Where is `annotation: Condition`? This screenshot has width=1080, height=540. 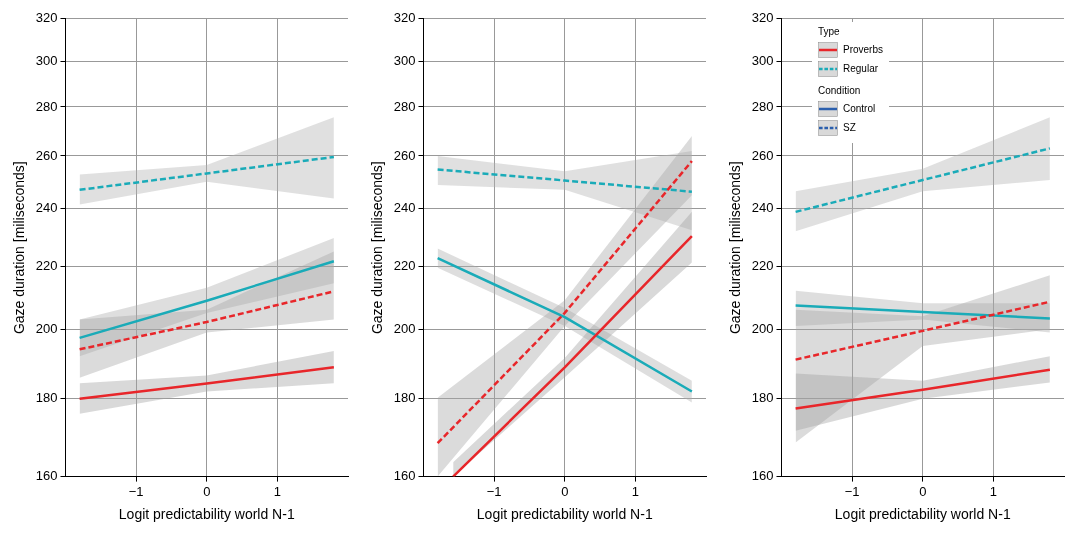 annotation: Condition is located at coordinates (840, 91).